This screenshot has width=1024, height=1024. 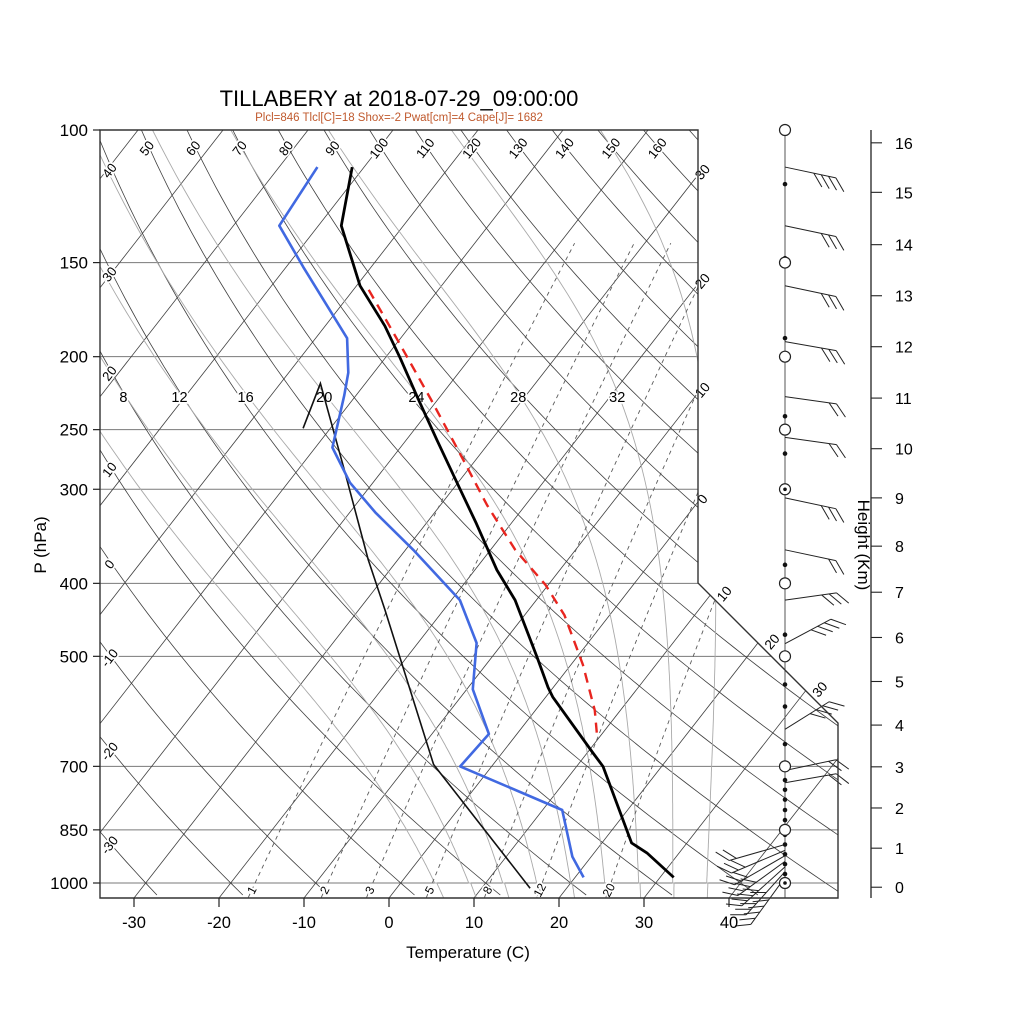 What do you see at coordinates (899, 726) in the screenshot?
I see `height-tick-label: 4` at bounding box center [899, 726].